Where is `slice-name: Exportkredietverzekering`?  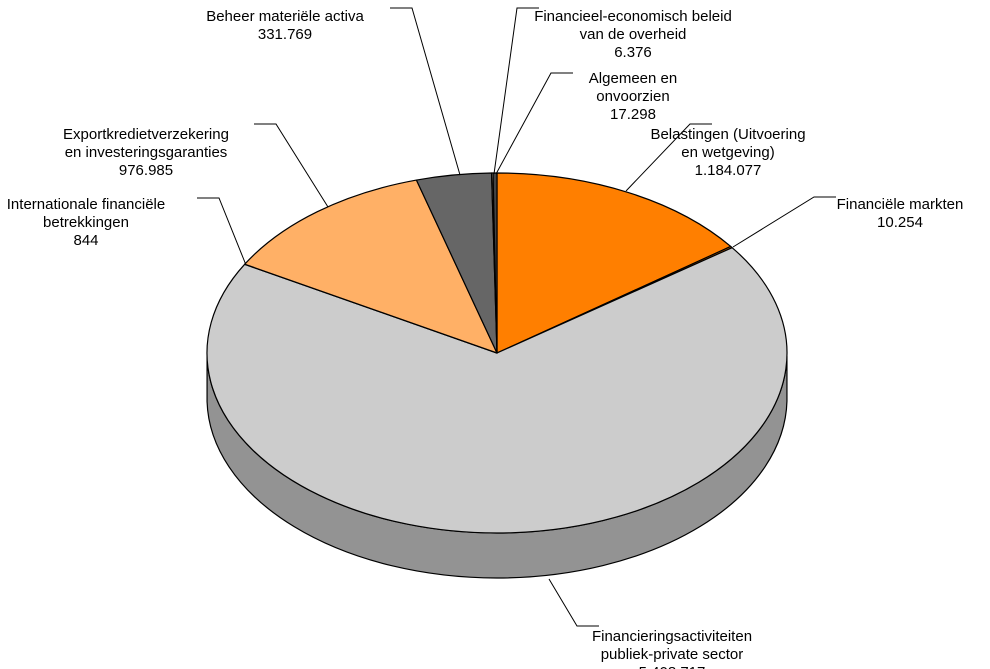
slice-name: Exportkredietverzekering is located at coordinates (146, 134).